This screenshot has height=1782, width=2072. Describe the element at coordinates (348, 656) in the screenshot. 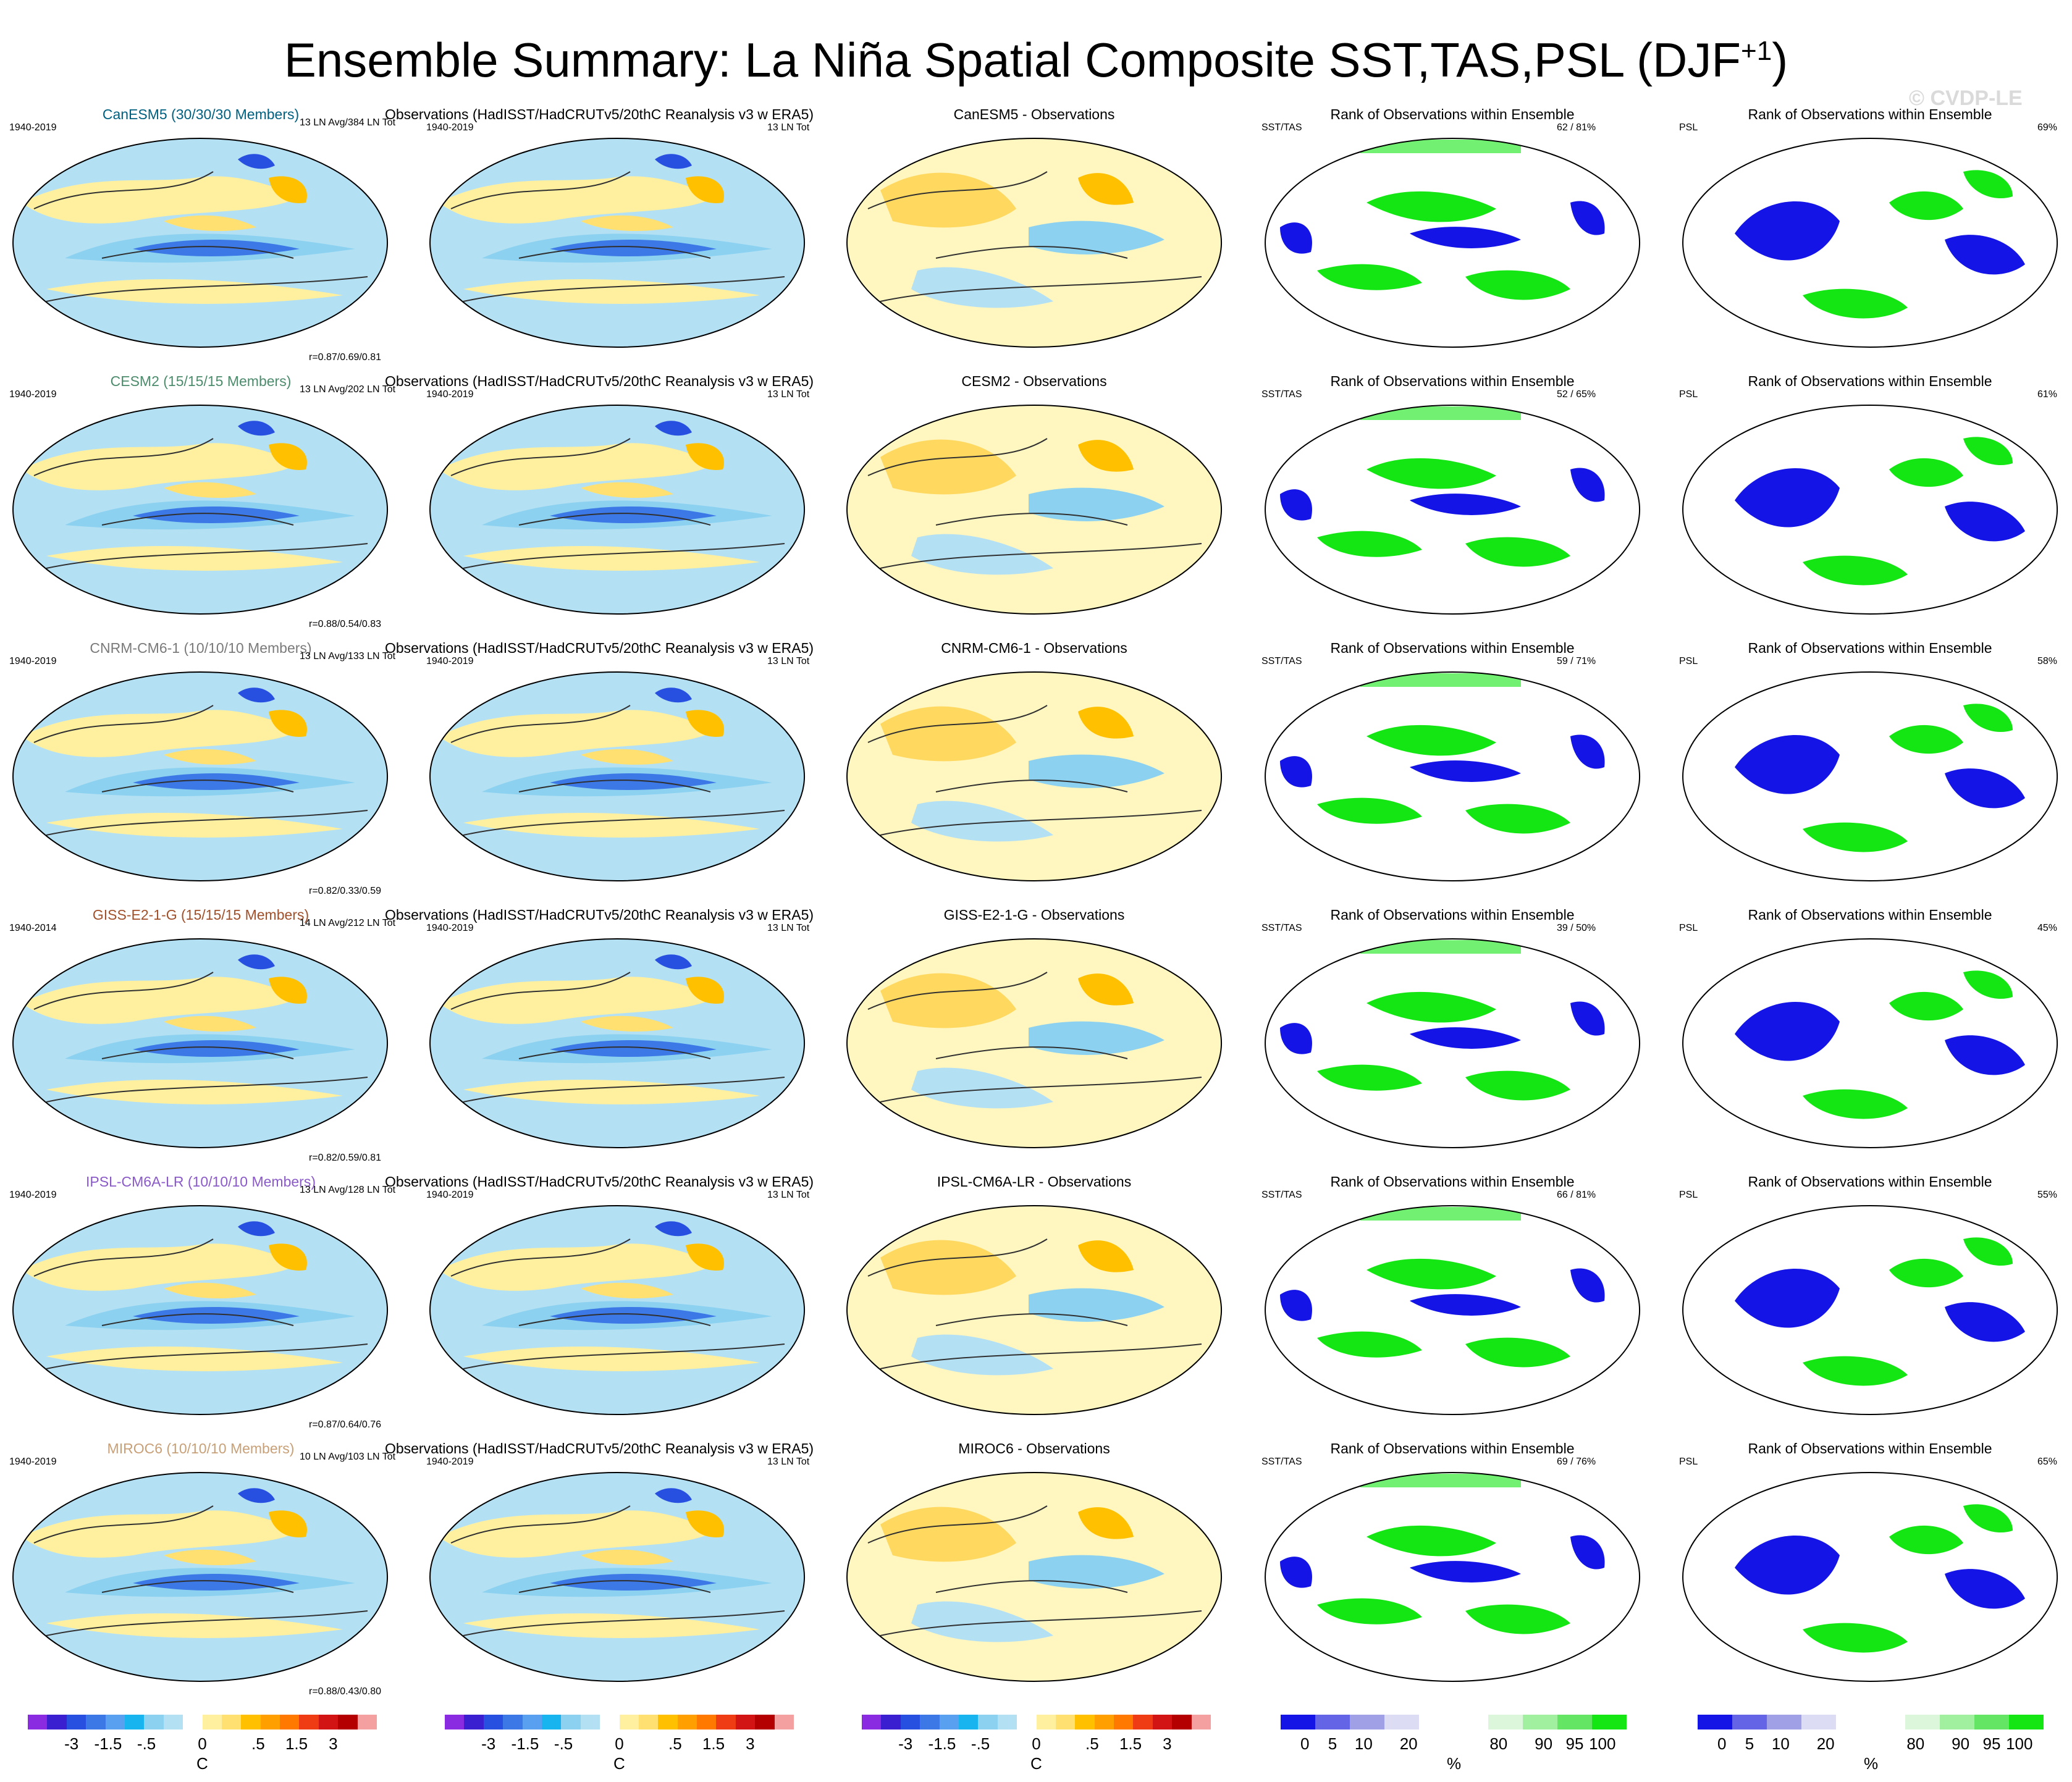

I see `model-stat-3: 13 LN Avg/133 LN Tot` at that location.